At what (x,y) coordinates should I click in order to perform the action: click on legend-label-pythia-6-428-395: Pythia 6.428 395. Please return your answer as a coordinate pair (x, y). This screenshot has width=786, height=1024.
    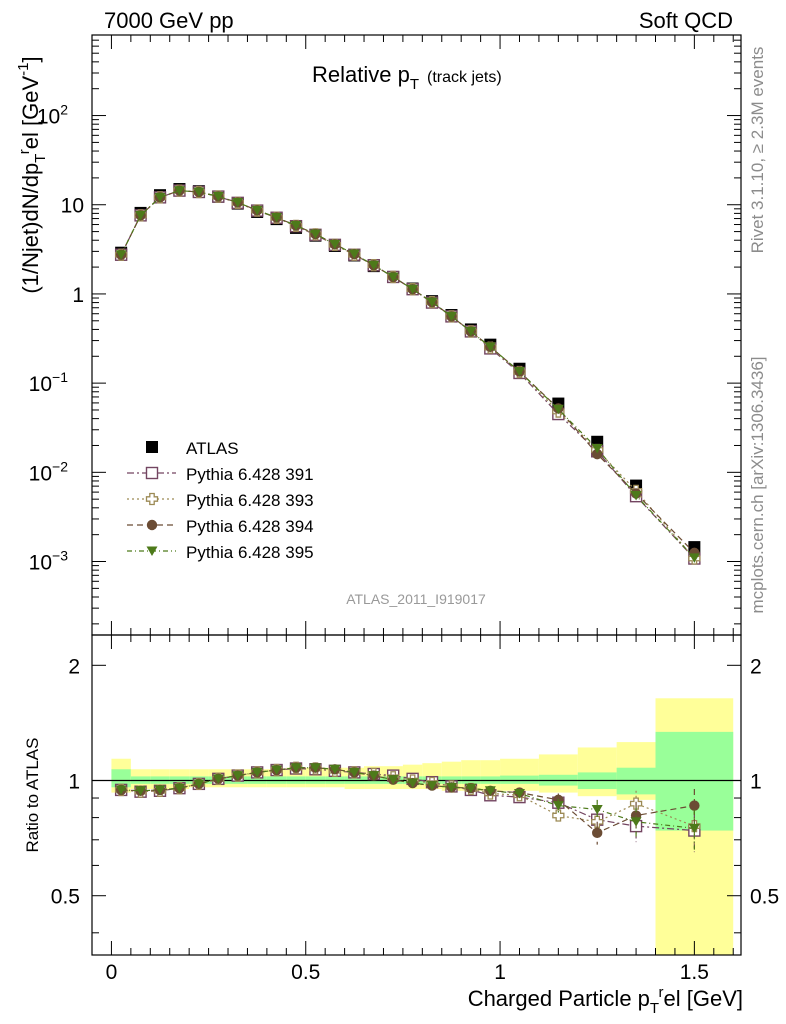
    Looking at the image, I should click on (250, 552).